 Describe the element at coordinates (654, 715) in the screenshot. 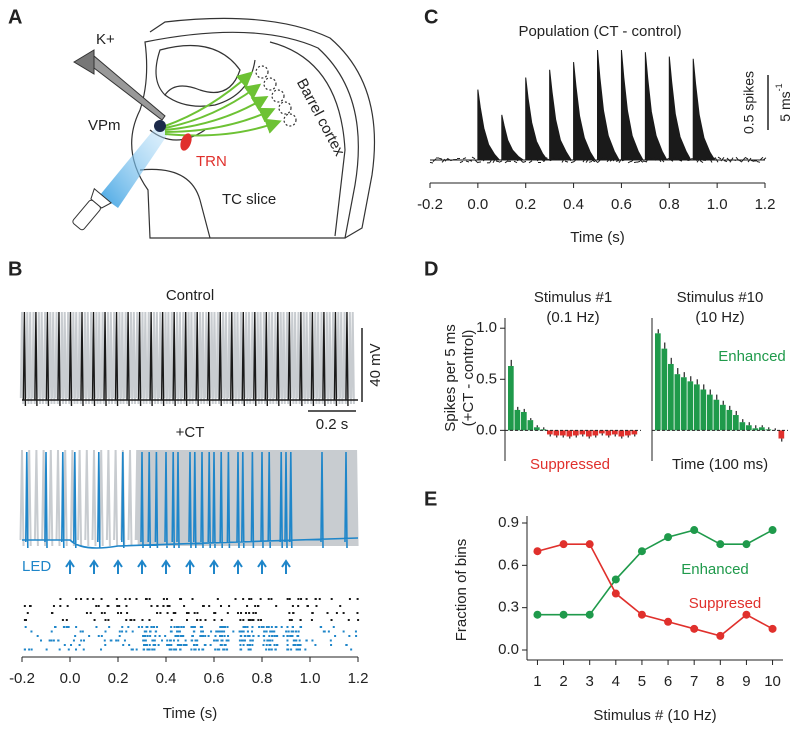

I see `x-axis-label: Stimulus # (10 Hz)` at that location.